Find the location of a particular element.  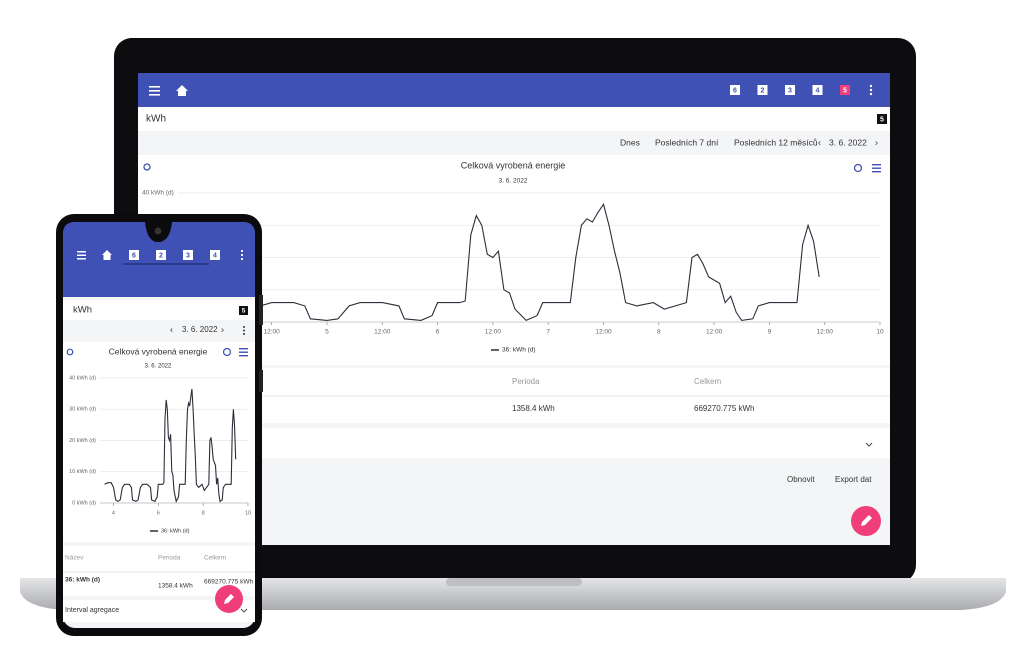

y-tick-label: 20 kWh (d) is located at coordinates (82, 441).